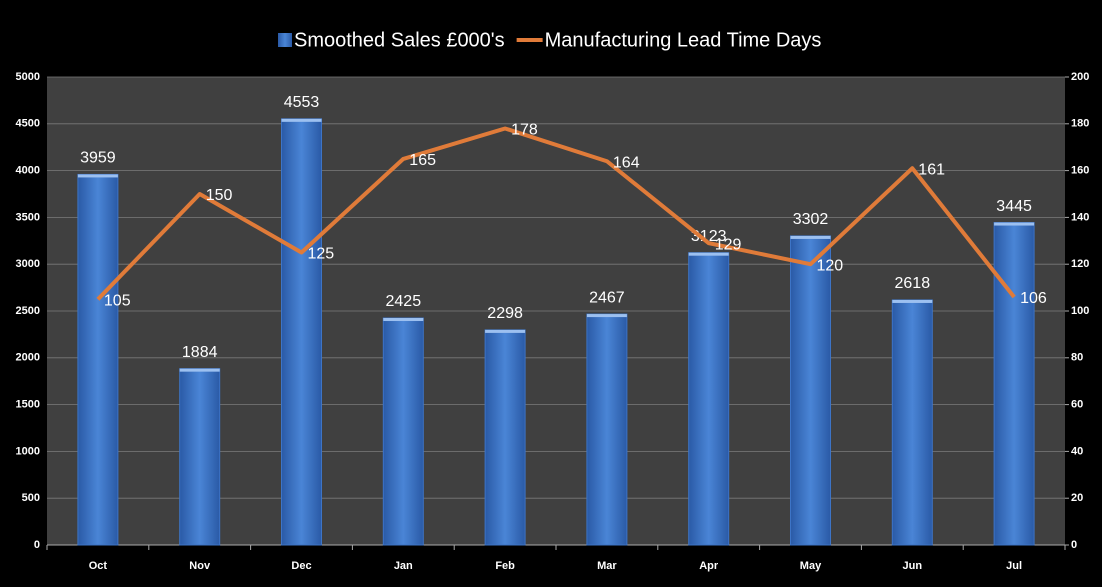  I want to click on bar-value-label: 3123, so click(709, 236).